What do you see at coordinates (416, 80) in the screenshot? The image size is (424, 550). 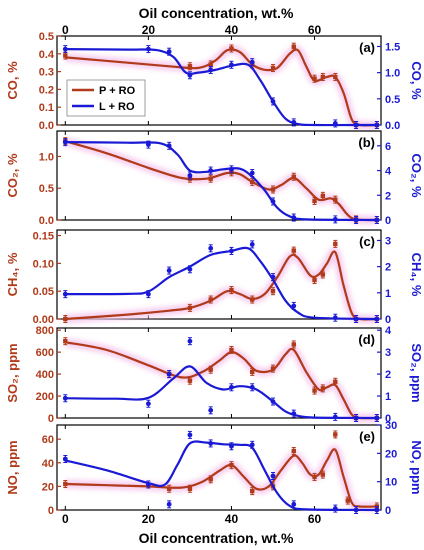 I see `right-axis-title: CO, %` at bounding box center [416, 80].